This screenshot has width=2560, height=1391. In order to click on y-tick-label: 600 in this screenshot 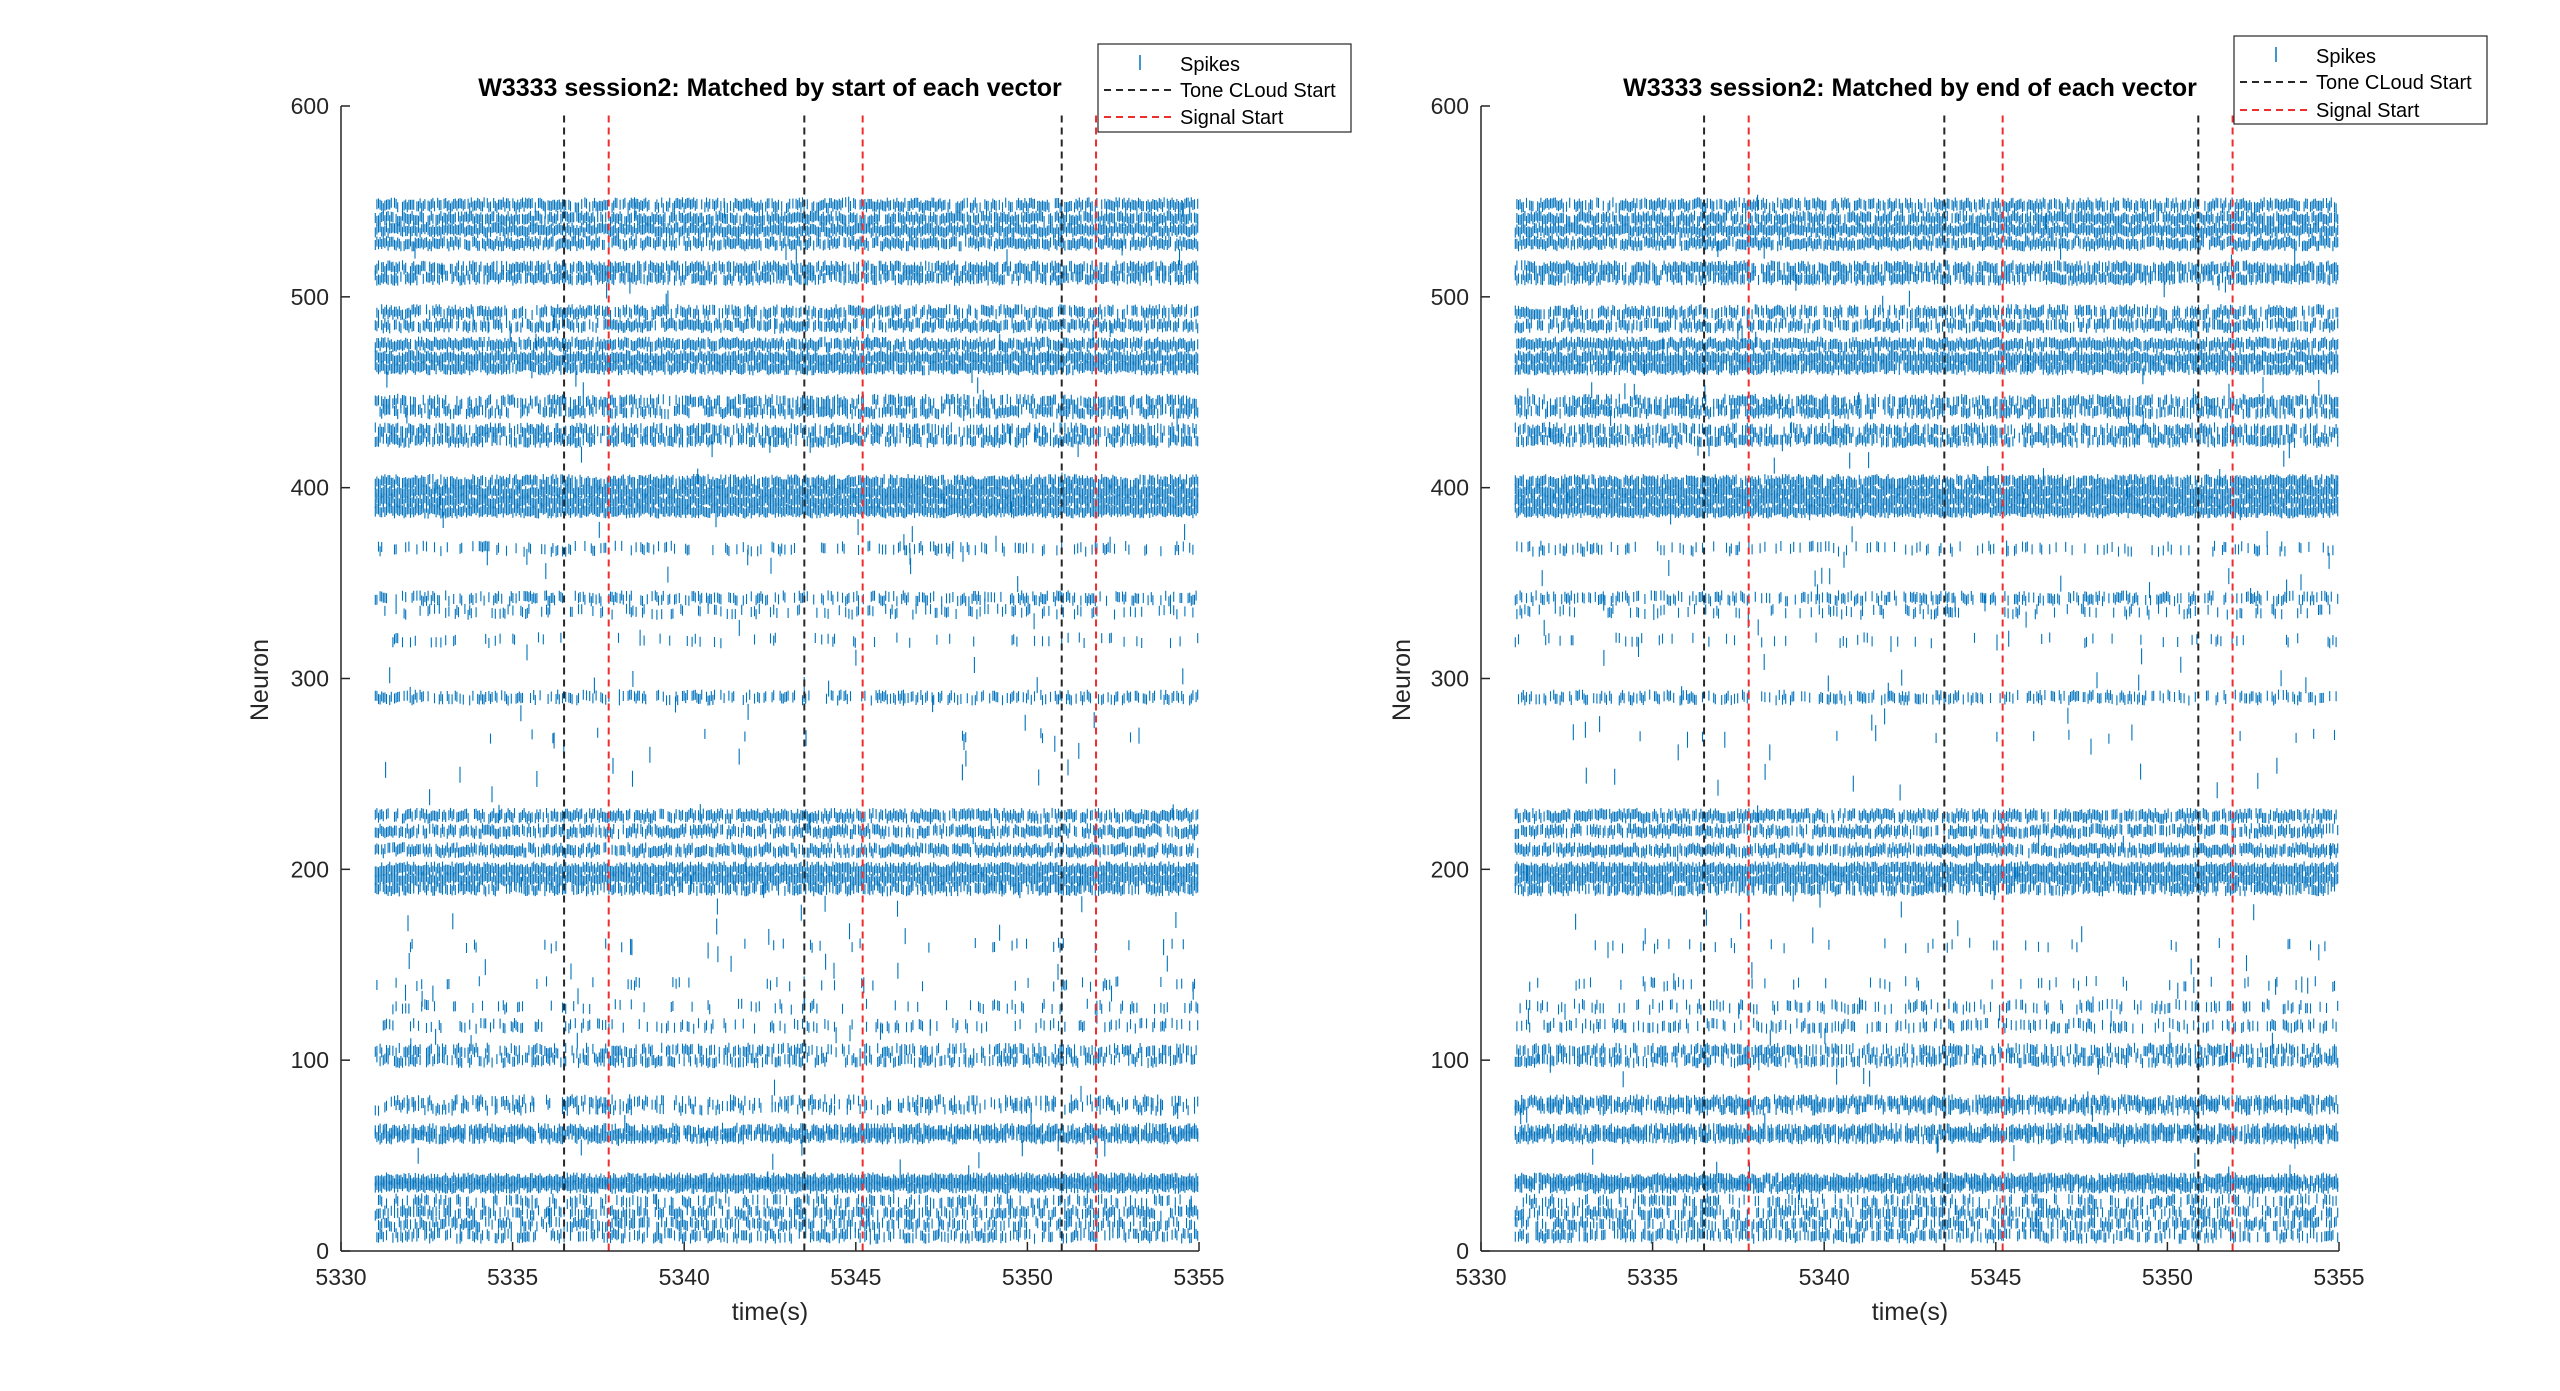, I will do `click(310, 106)`.